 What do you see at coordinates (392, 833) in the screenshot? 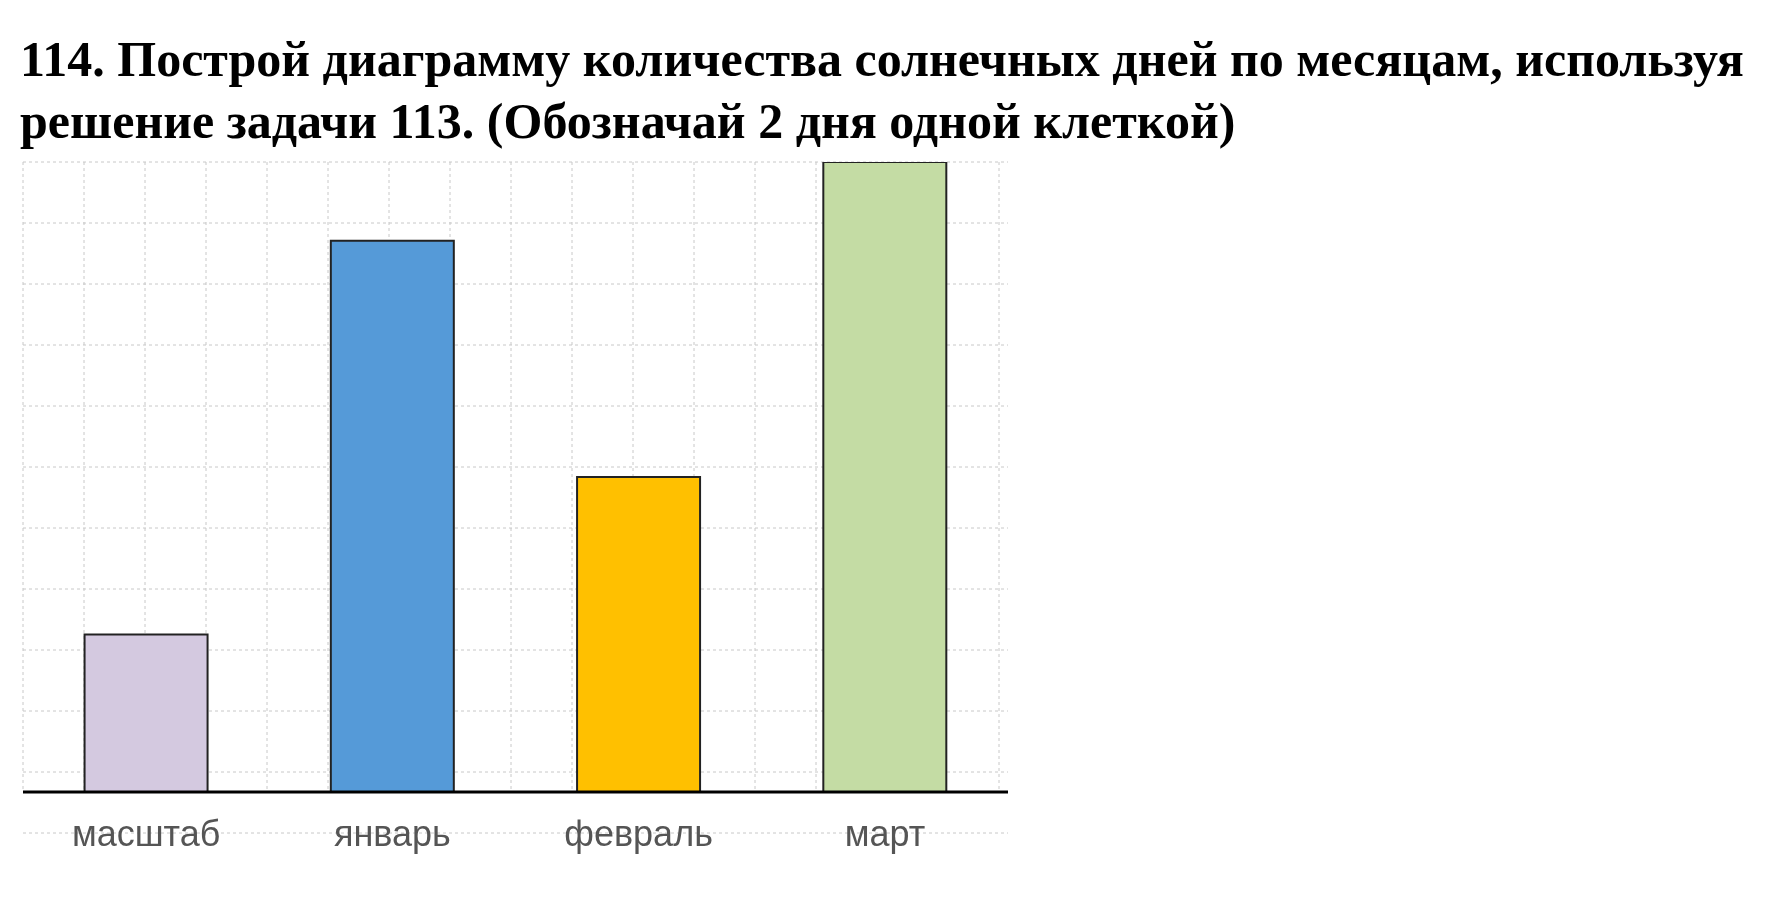
I see `x-tick-label: январь` at bounding box center [392, 833].